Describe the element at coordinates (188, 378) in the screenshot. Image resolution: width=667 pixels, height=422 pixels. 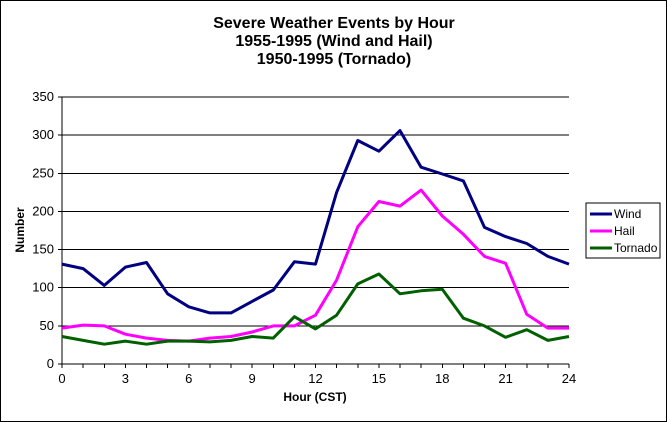
I see `x-tick-label-6: 6` at that location.